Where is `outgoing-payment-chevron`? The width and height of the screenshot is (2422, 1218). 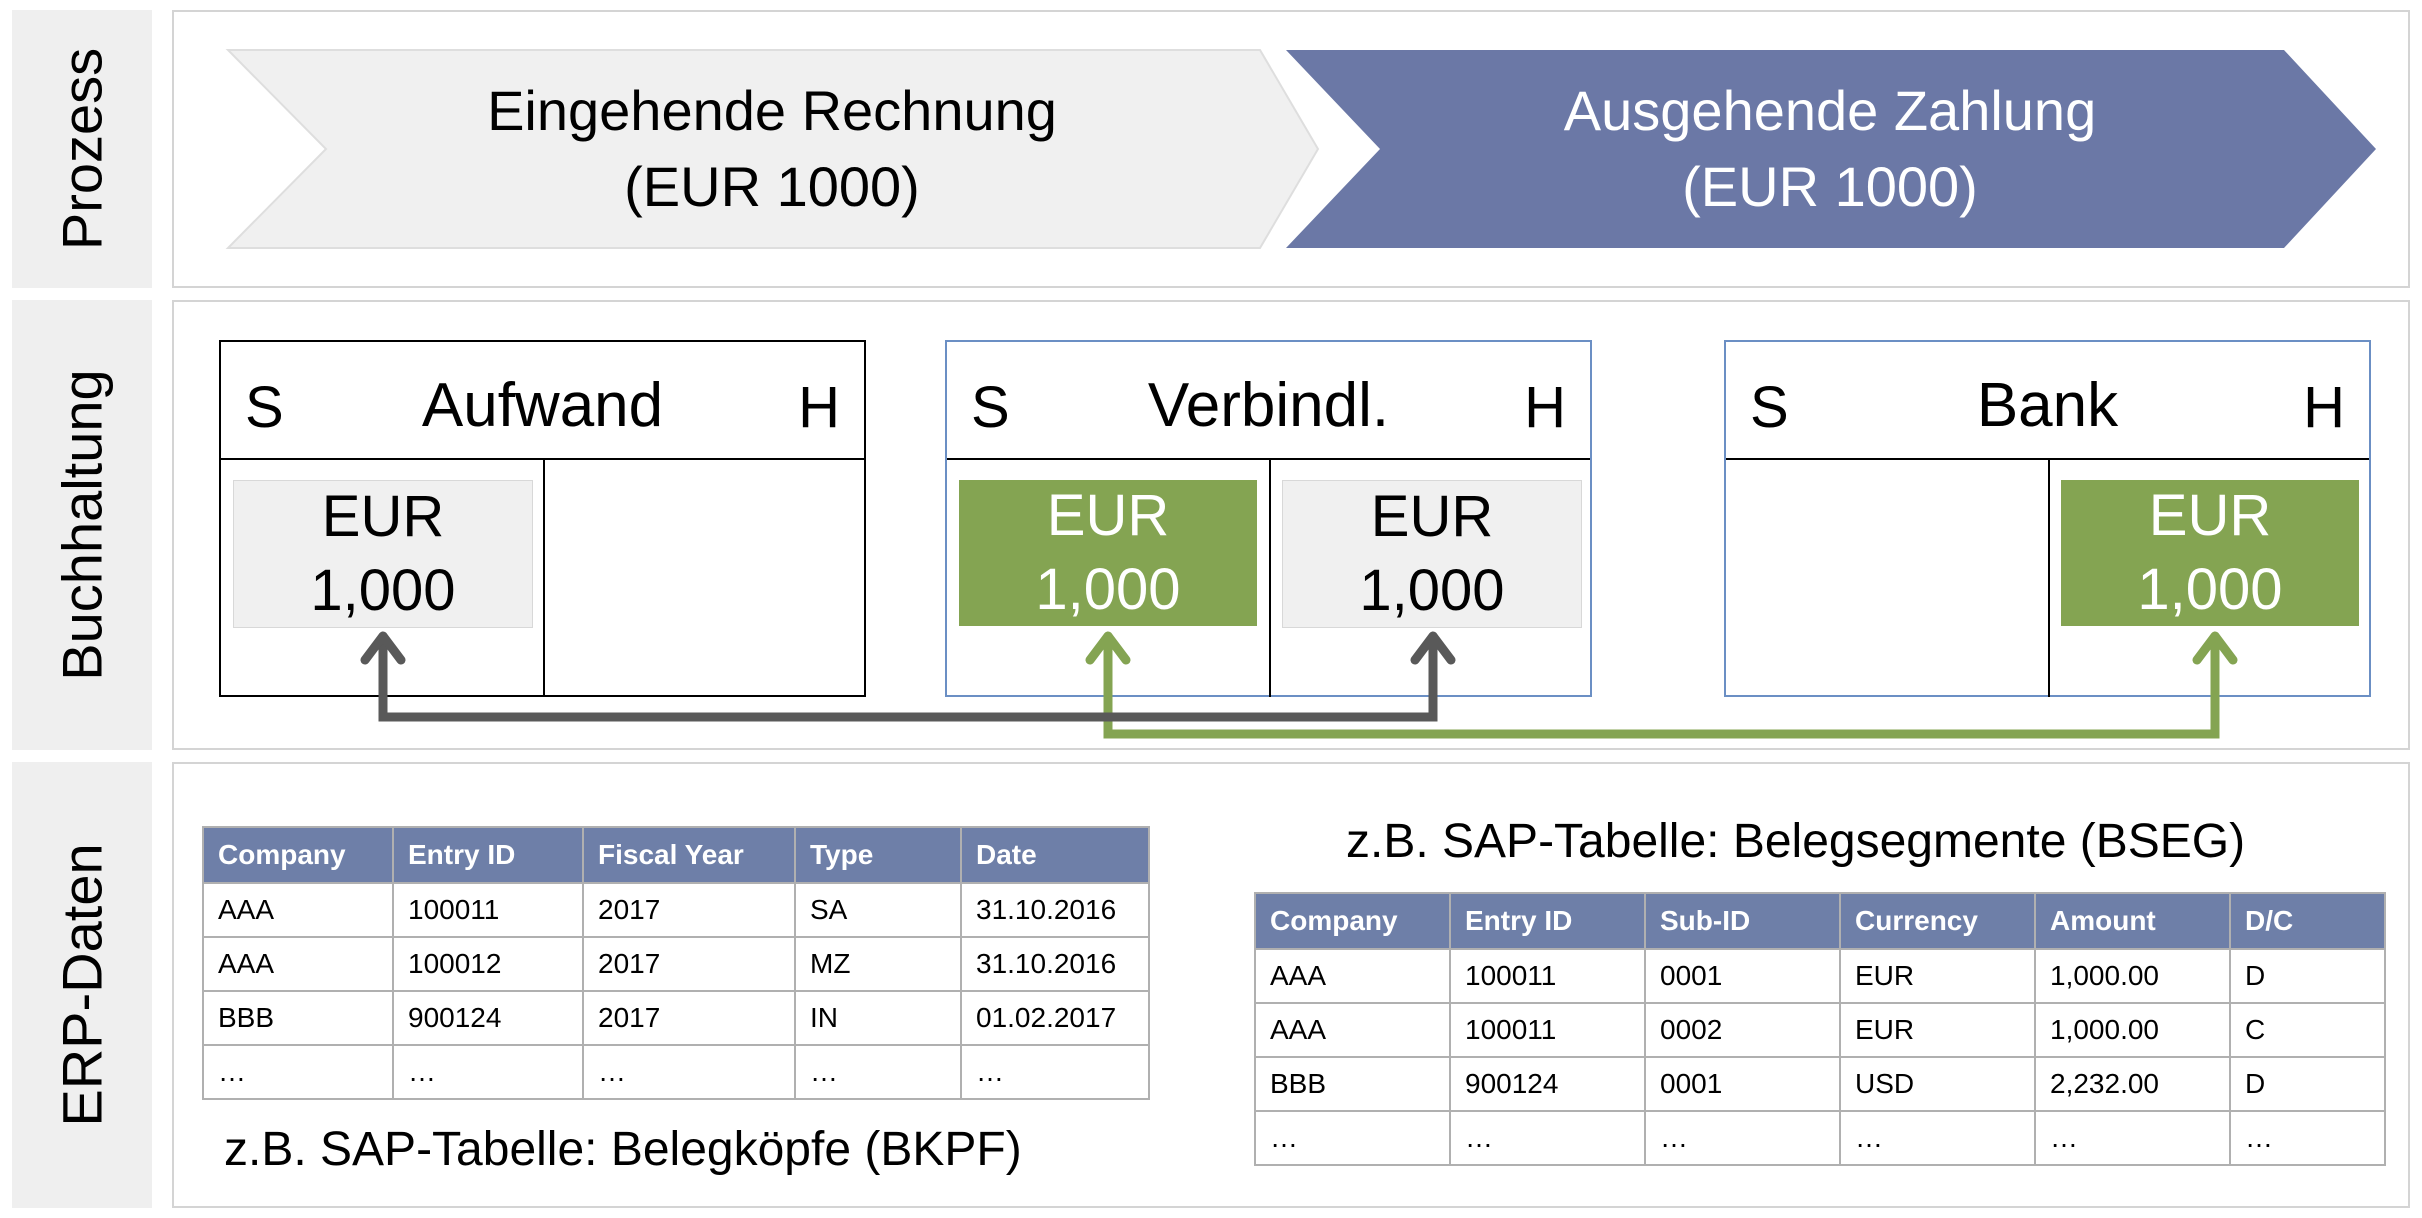
outgoing-payment-chevron is located at coordinates (1831, 149).